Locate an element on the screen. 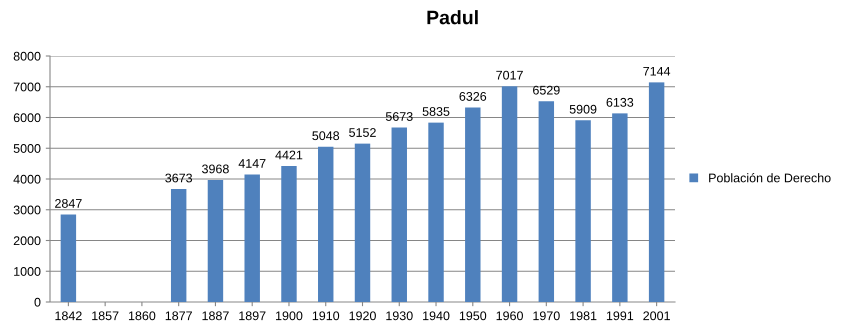 This screenshot has height=336, width=854. y-tick-label: 5000 is located at coordinates (27, 148).